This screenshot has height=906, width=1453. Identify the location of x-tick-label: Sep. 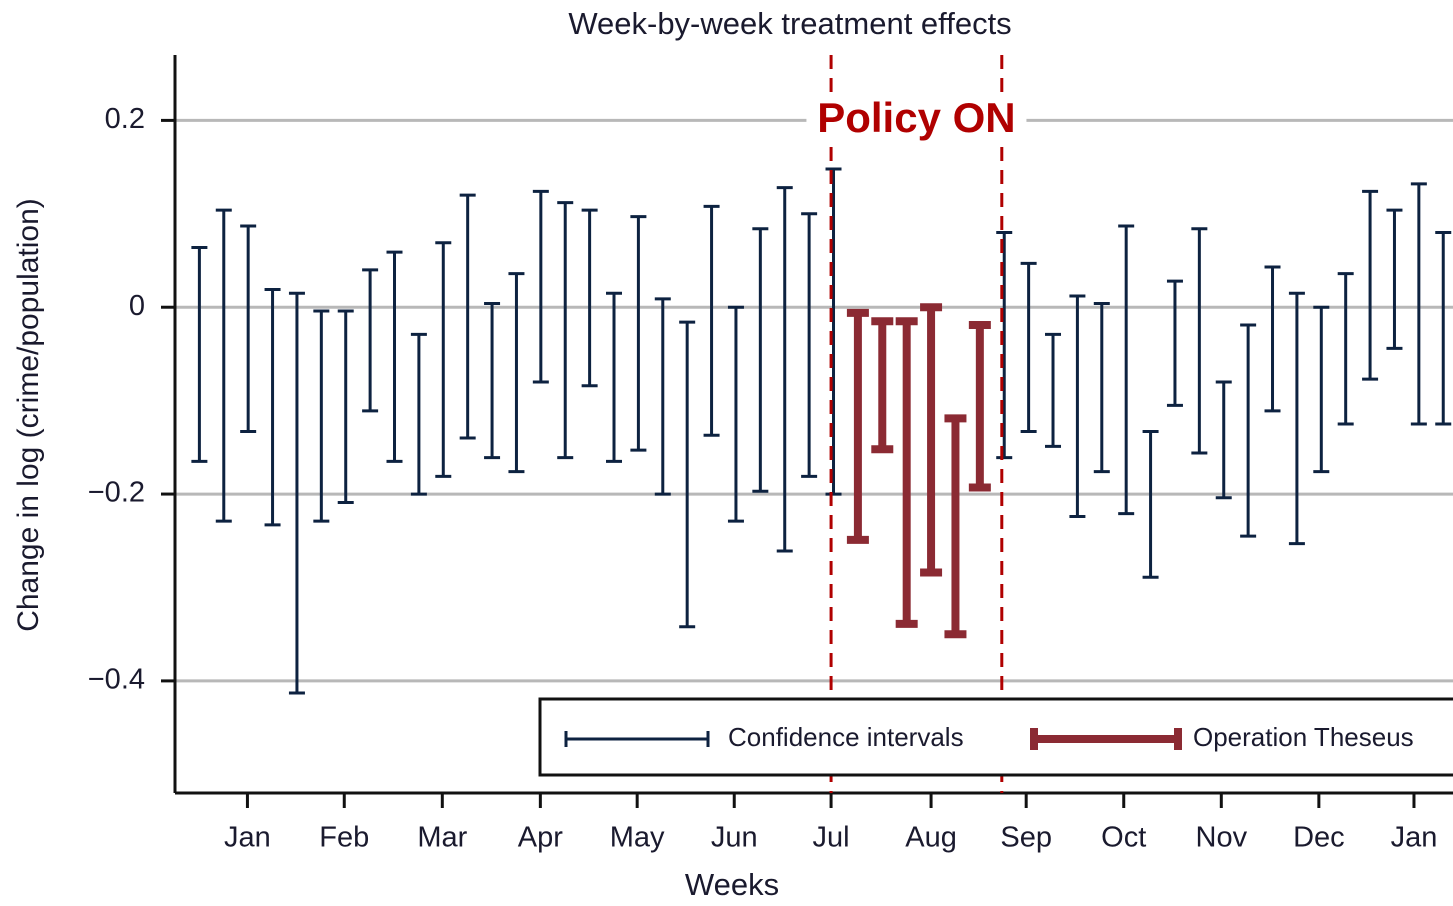
(1026, 838).